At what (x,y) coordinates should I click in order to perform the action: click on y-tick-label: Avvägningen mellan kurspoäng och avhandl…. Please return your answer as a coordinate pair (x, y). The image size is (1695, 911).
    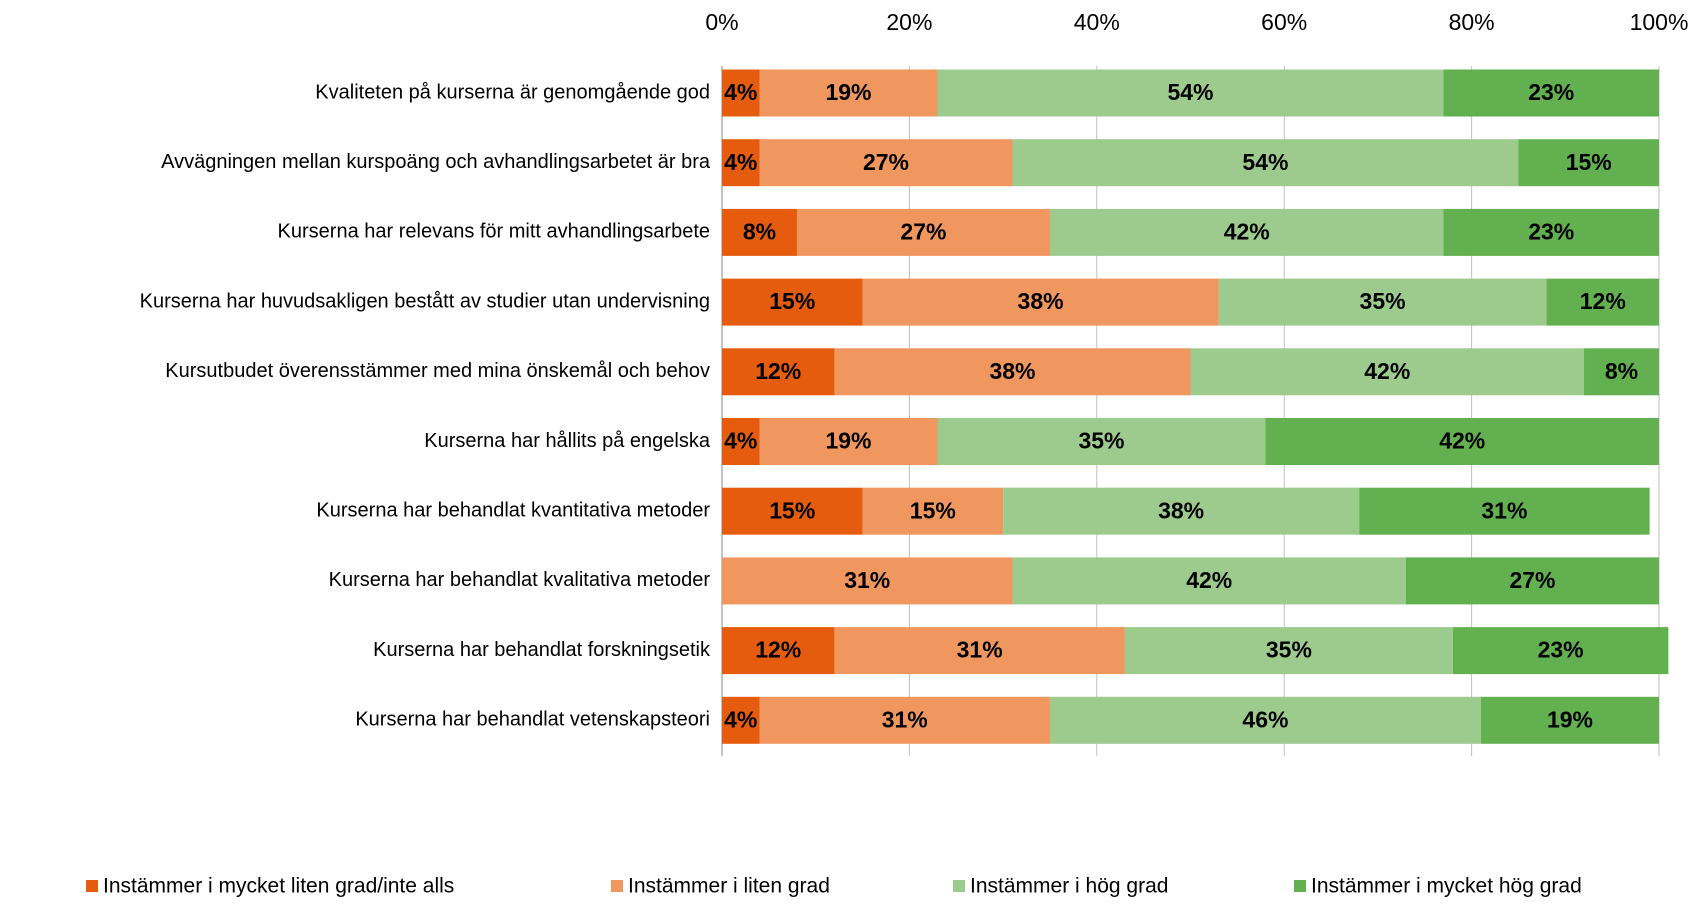
    Looking at the image, I should click on (436, 162).